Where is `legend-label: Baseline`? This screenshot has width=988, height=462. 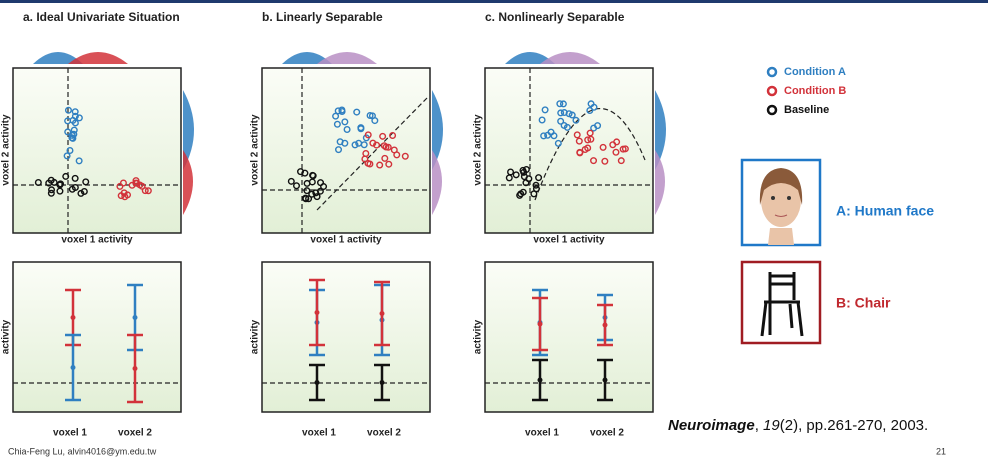 legend-label: Baseline is located at coordinates (806, 110).